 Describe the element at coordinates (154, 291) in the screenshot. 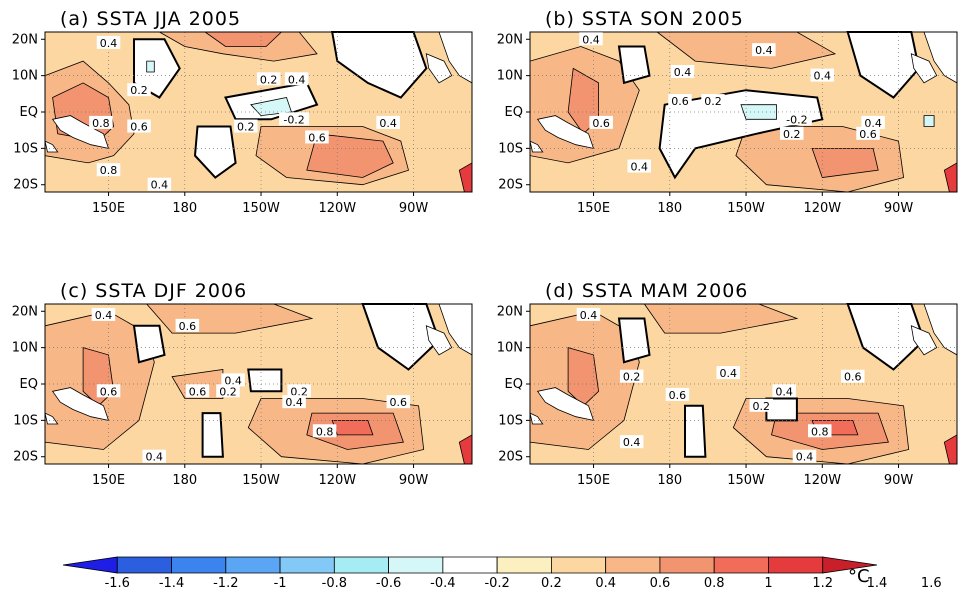

I see `panel-c-title: (c) SSTA DJF 2006` at that location.